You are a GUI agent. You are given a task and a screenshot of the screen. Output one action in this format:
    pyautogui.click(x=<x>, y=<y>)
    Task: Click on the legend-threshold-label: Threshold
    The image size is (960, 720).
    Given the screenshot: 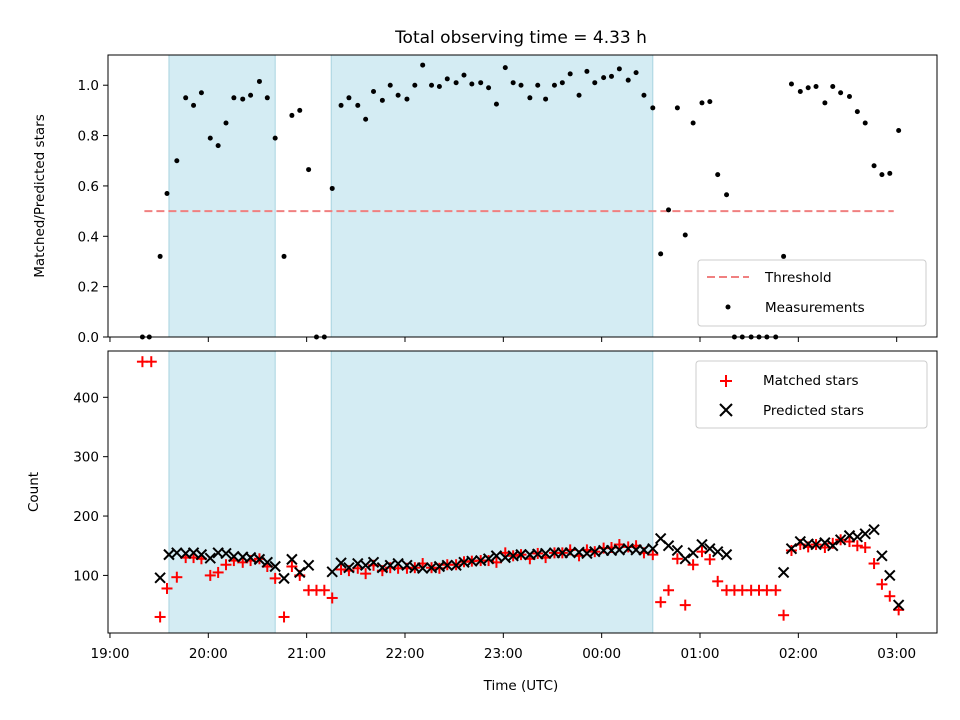 What is the action you would take?
    pyautogui.click(x=798, y=278)
    